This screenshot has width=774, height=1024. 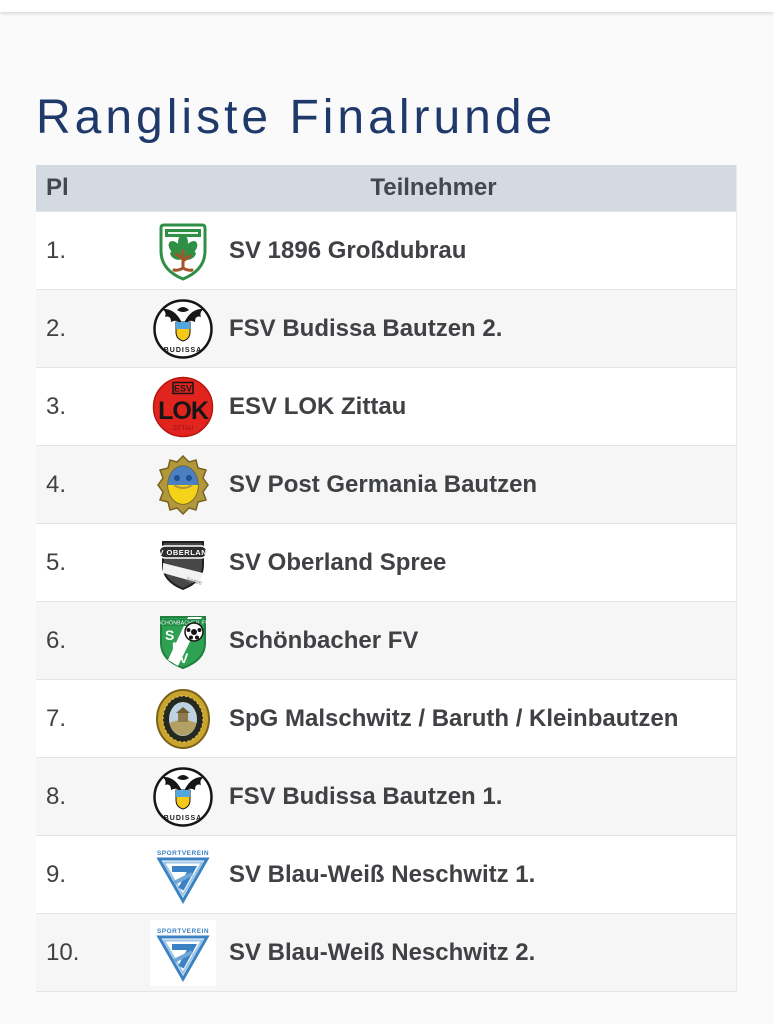 I want to click on table-row: 8. BUDISSA FSV Budissa Bautzen 1., so click(x=386, y=796).